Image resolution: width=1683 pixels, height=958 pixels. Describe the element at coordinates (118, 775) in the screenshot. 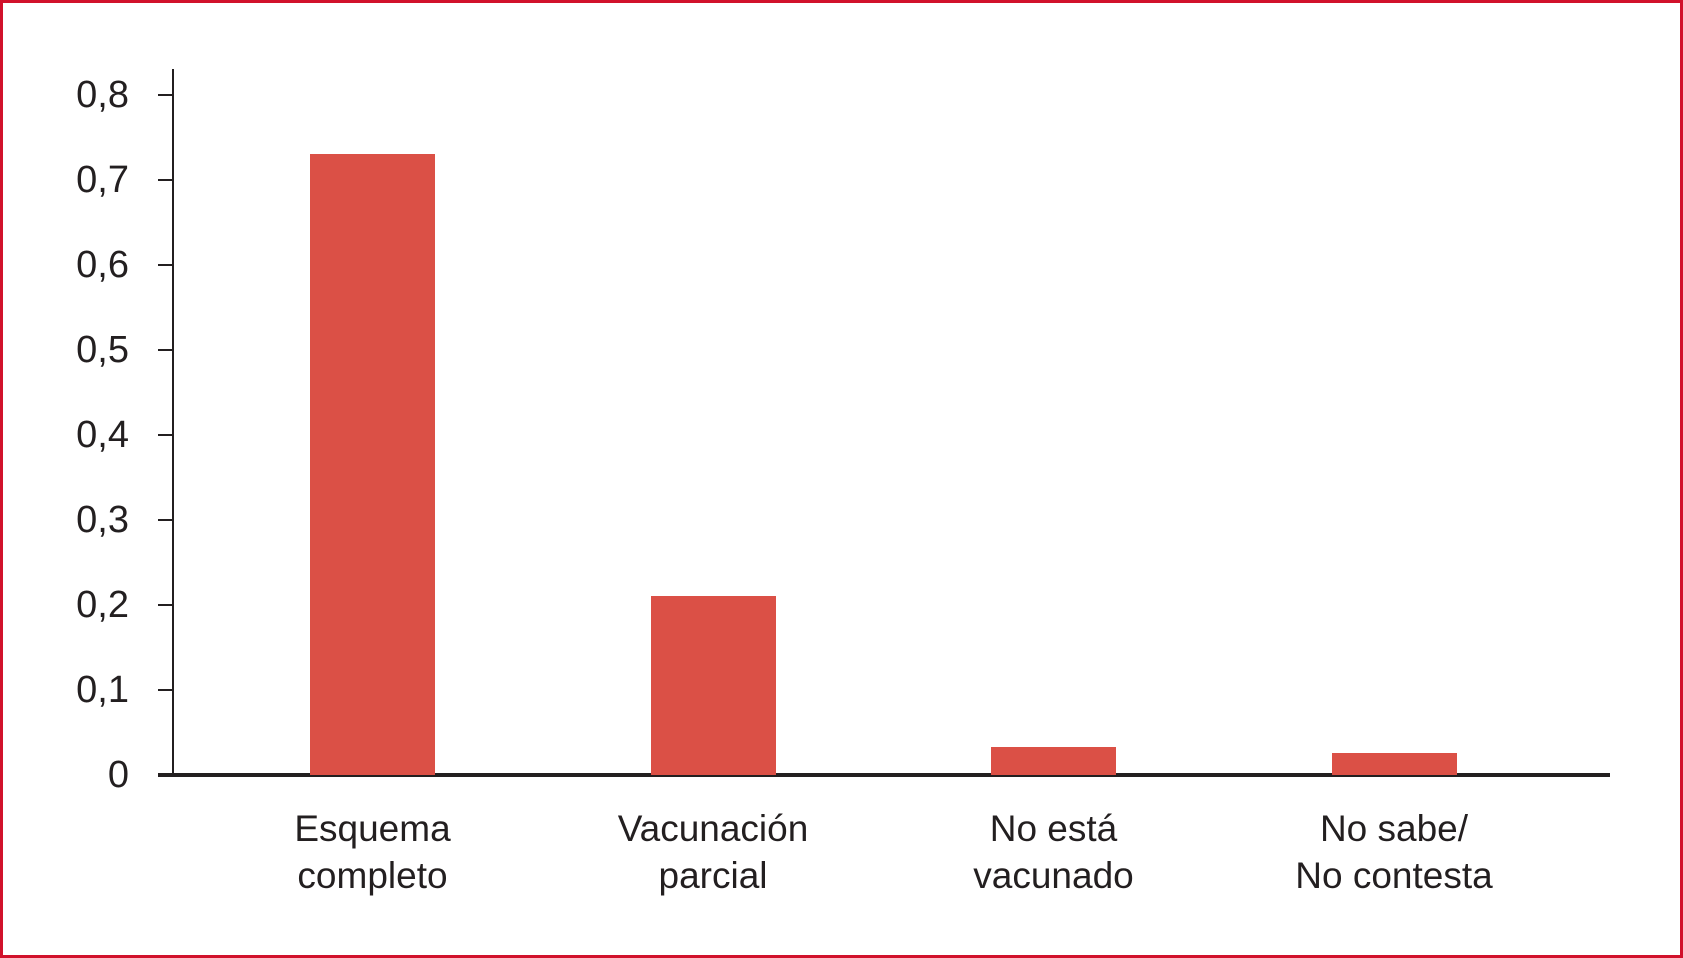

I see `y-axis-tick-label: 0` at that location.